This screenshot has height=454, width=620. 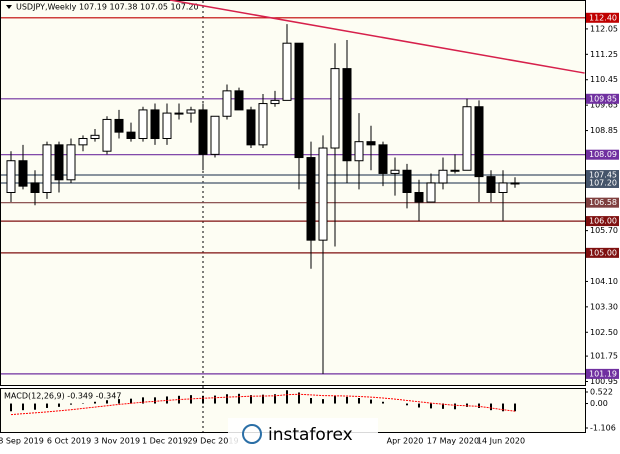 What do you see at coordinates (604, 130) in the screenshot?
I see `y-tick-label: 108.85` at bounding box center [604, 130].